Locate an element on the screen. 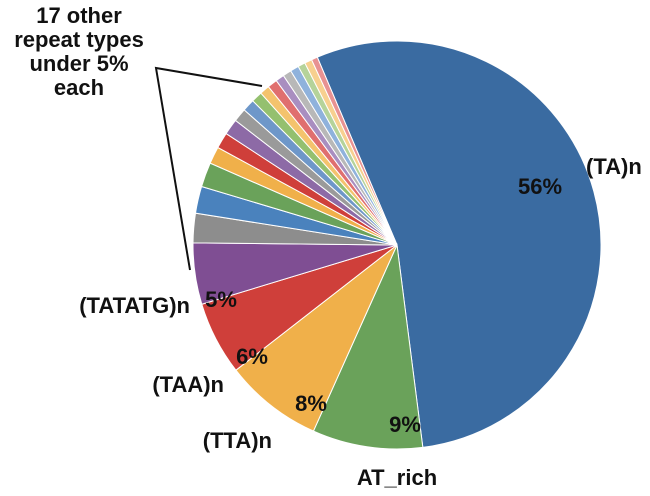 This screenshot has height=496, width=650. slice-percent-label: 9% is located at coordinates (405, 424).